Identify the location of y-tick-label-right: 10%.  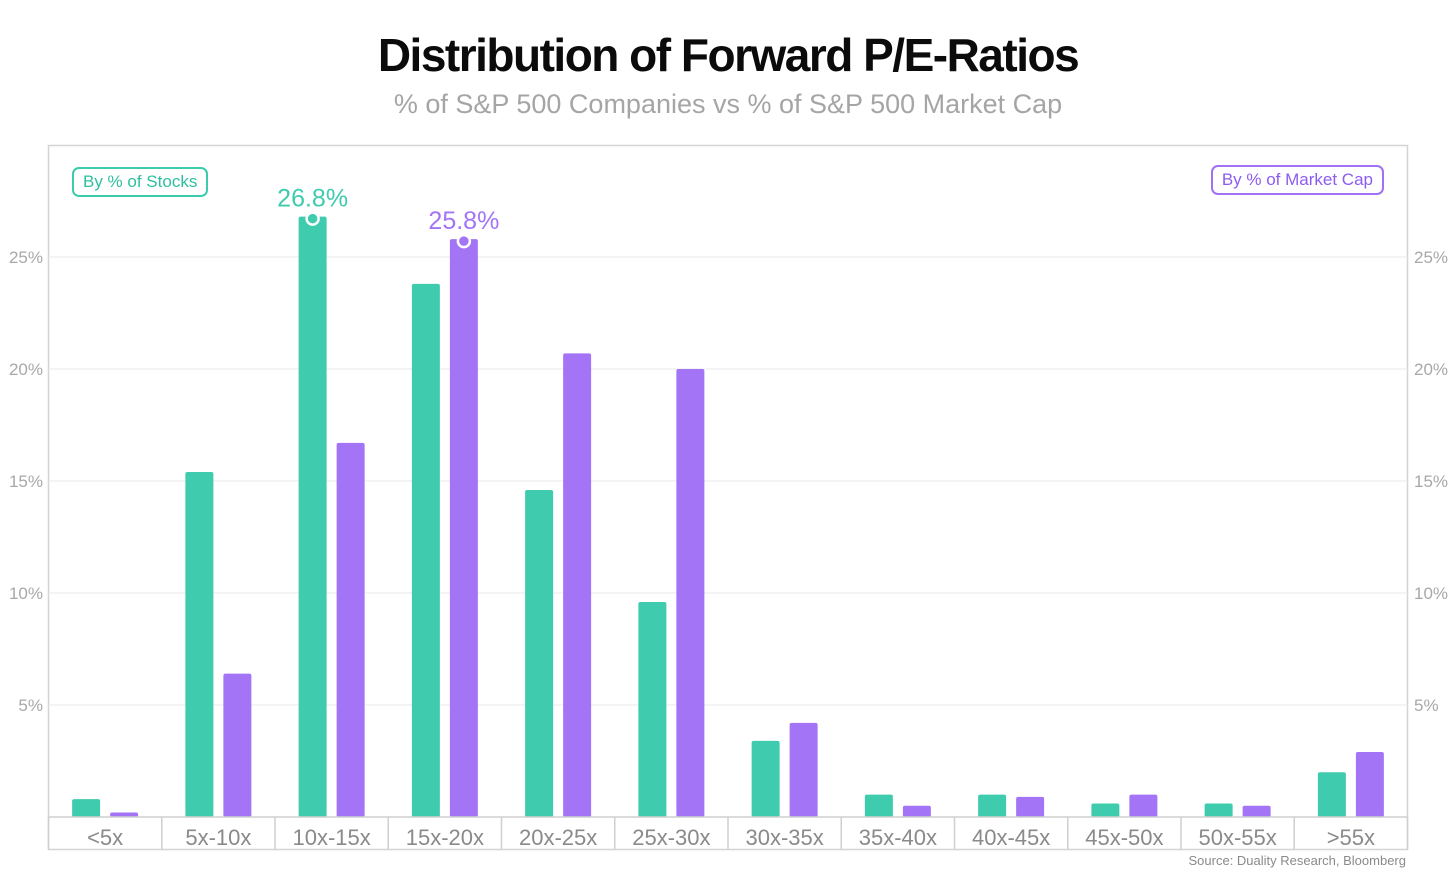
(1431, 593).